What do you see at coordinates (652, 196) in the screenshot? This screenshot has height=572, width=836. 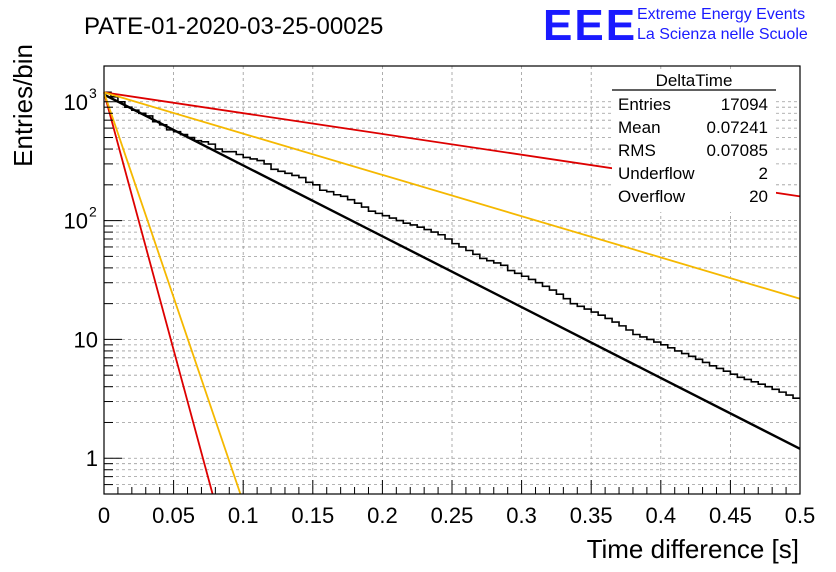 I see `stats-label: Overflow` at bounding box center [652, 196].